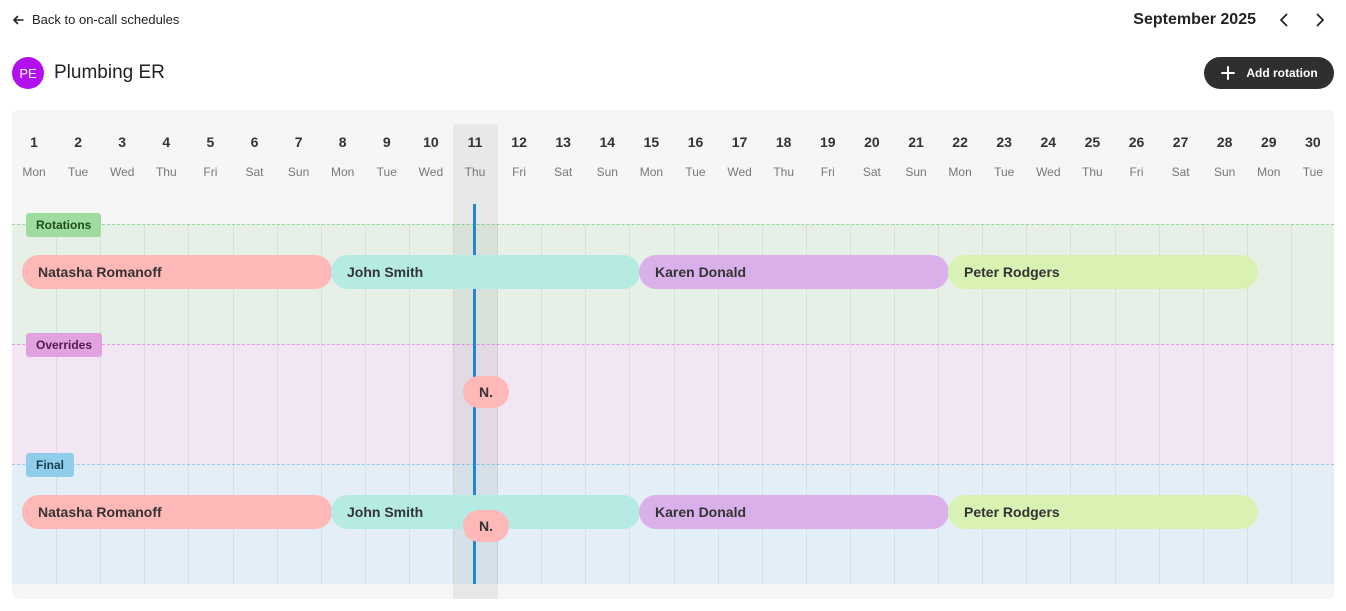 This screenshot has width=1346, height=611. What do you see at coordinates (109, 72) in the screenshot?
I see `schedule-title: Plumbing ER` at bounding box center [109, 72].